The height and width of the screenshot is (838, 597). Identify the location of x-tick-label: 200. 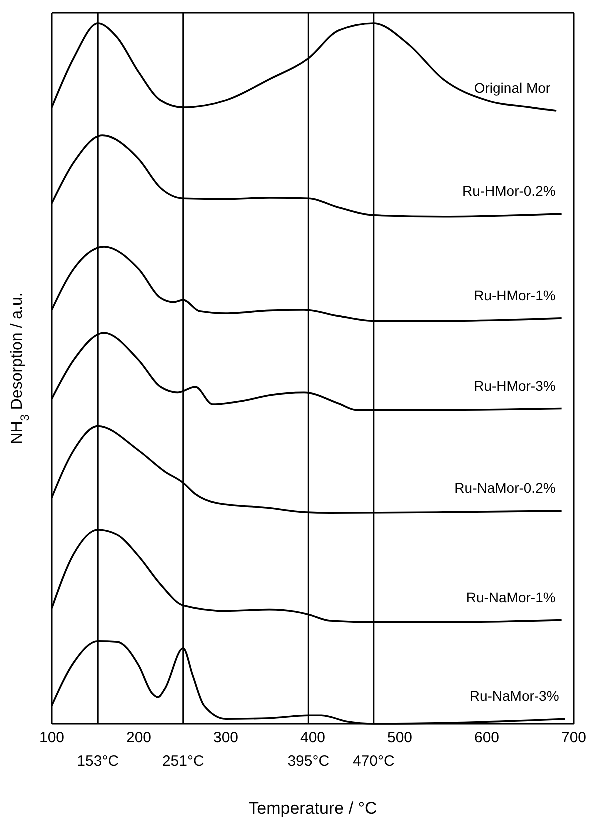
(139, 738).